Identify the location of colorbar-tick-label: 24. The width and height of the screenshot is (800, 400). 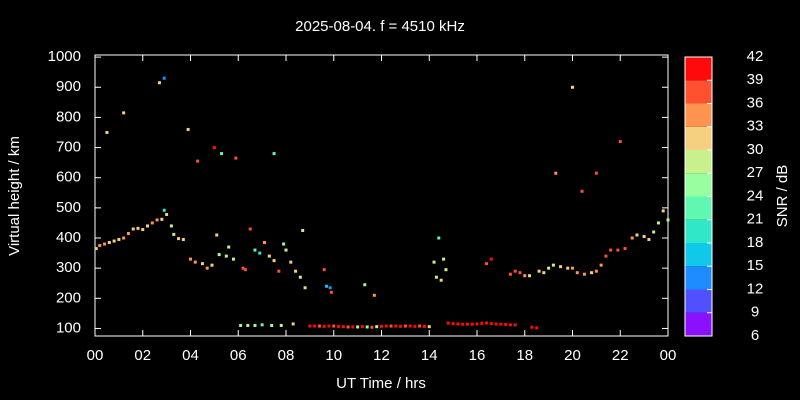
(755, 195).